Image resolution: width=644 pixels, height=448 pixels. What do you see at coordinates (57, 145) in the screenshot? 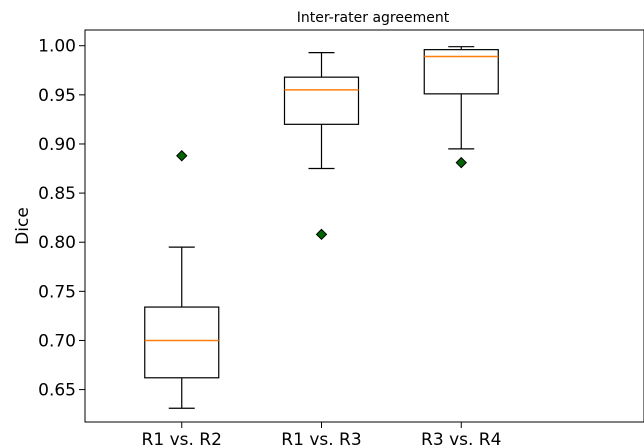
I see `y-tick-label: 0.90` at bounding box center [57, 145].